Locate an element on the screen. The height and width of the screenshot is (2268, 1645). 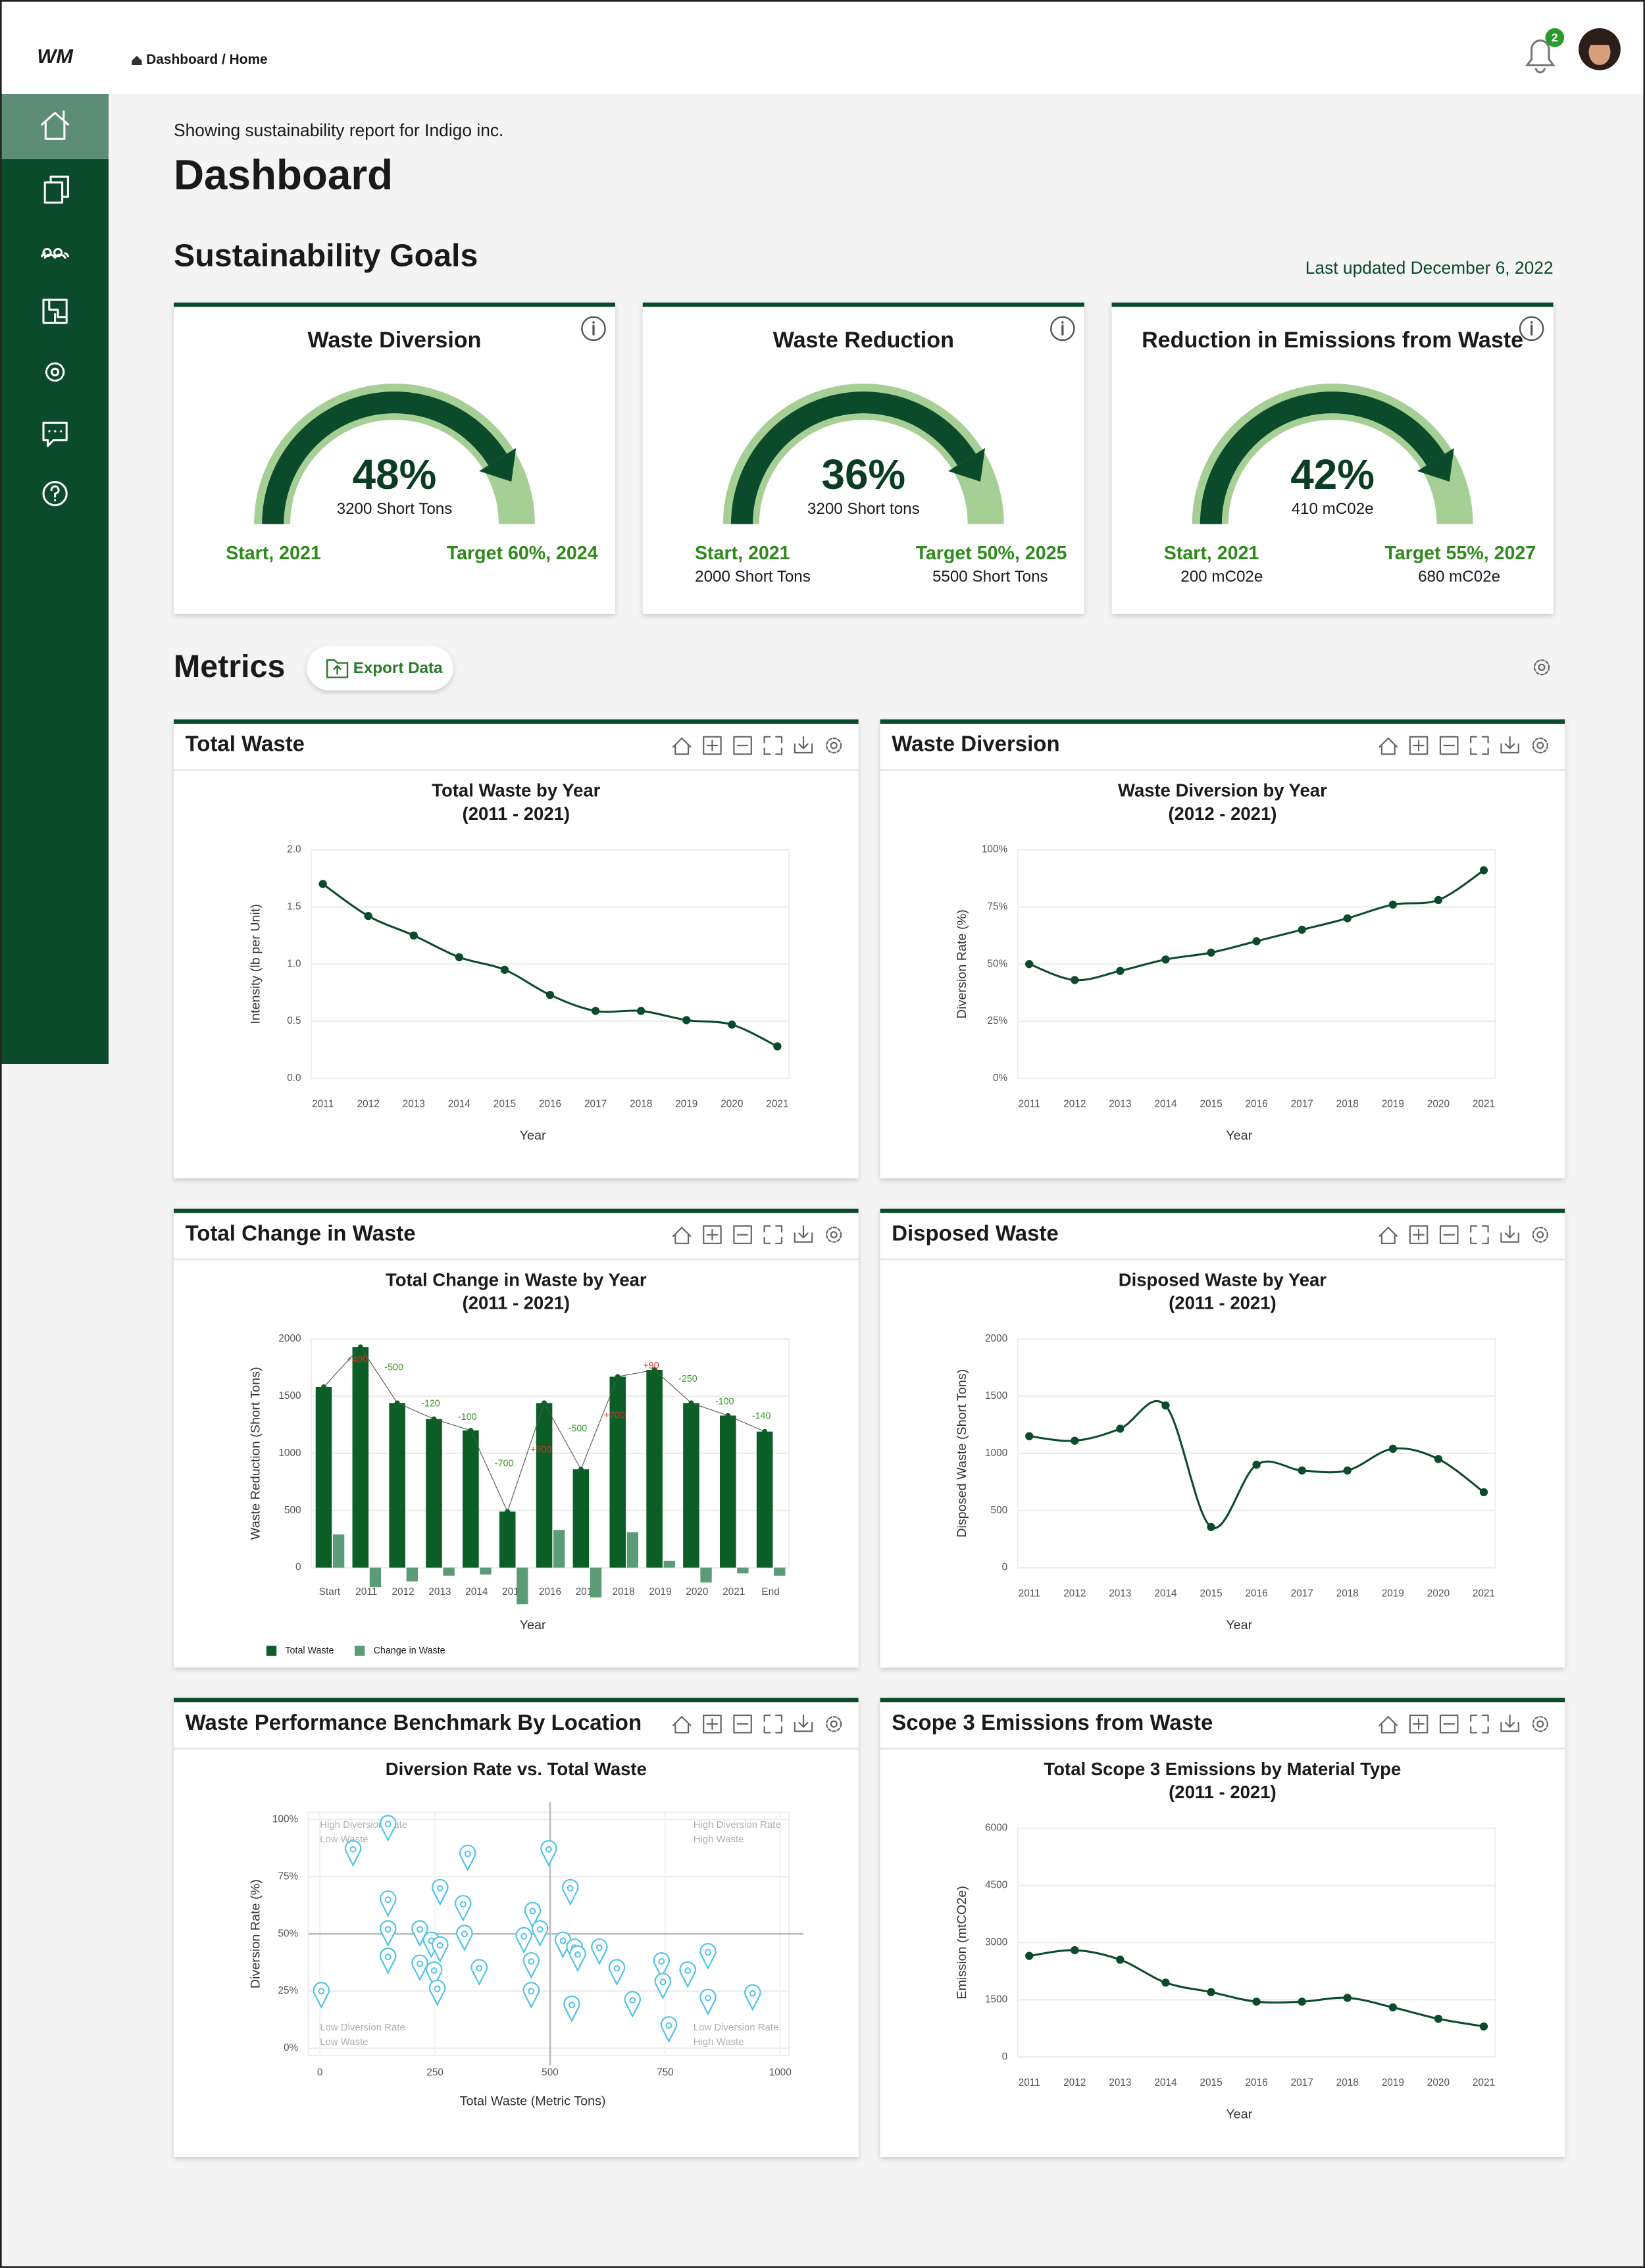
legend-label: Total Waste is located at coordinates (309, 1651).